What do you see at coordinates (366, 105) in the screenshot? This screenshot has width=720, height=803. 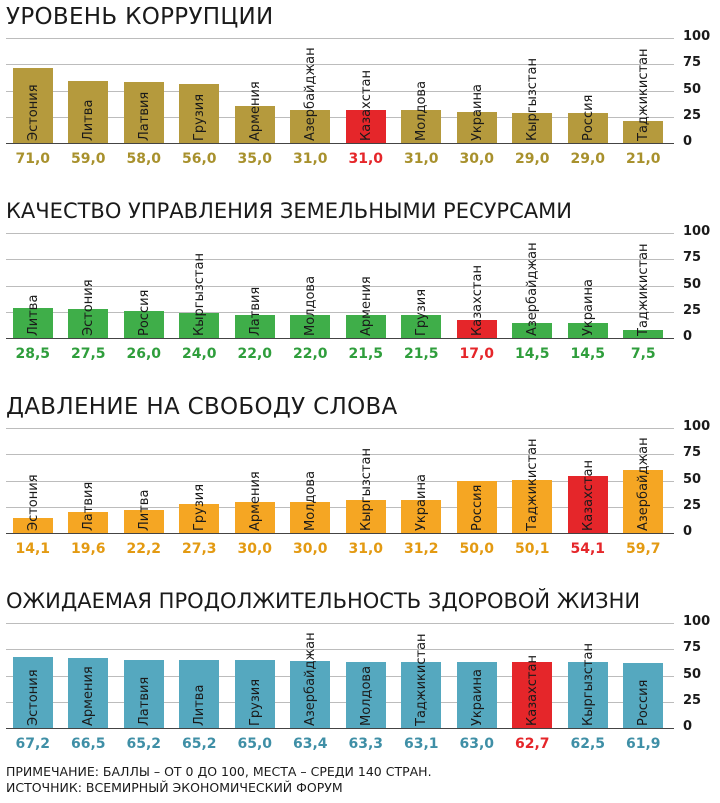 I see `category-label: Казахстан` at bounding box center [366, 105].